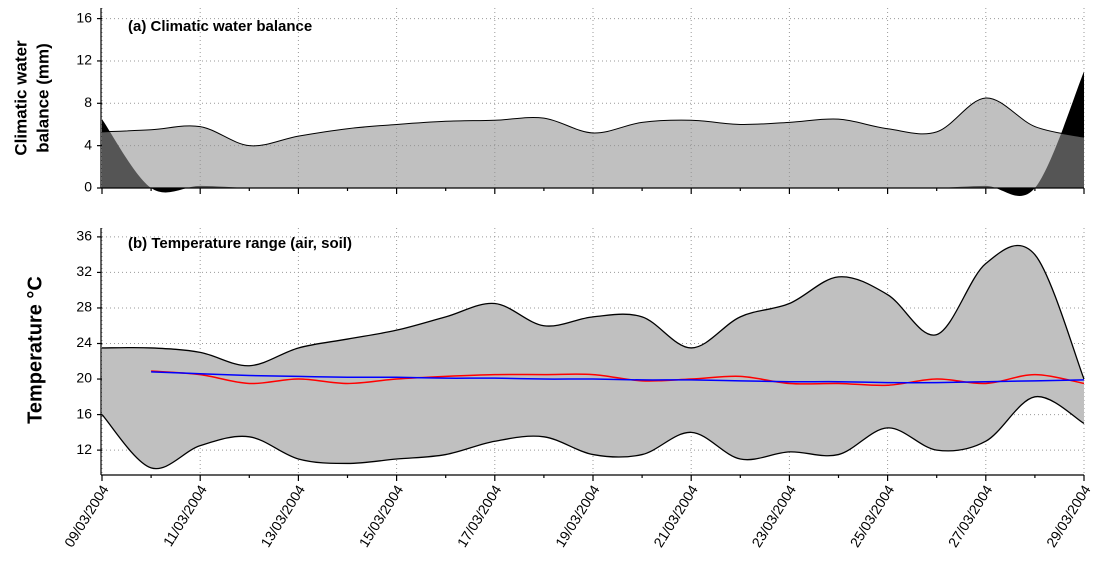  I want to click on y-tick-label: 20, so click(84, 378).